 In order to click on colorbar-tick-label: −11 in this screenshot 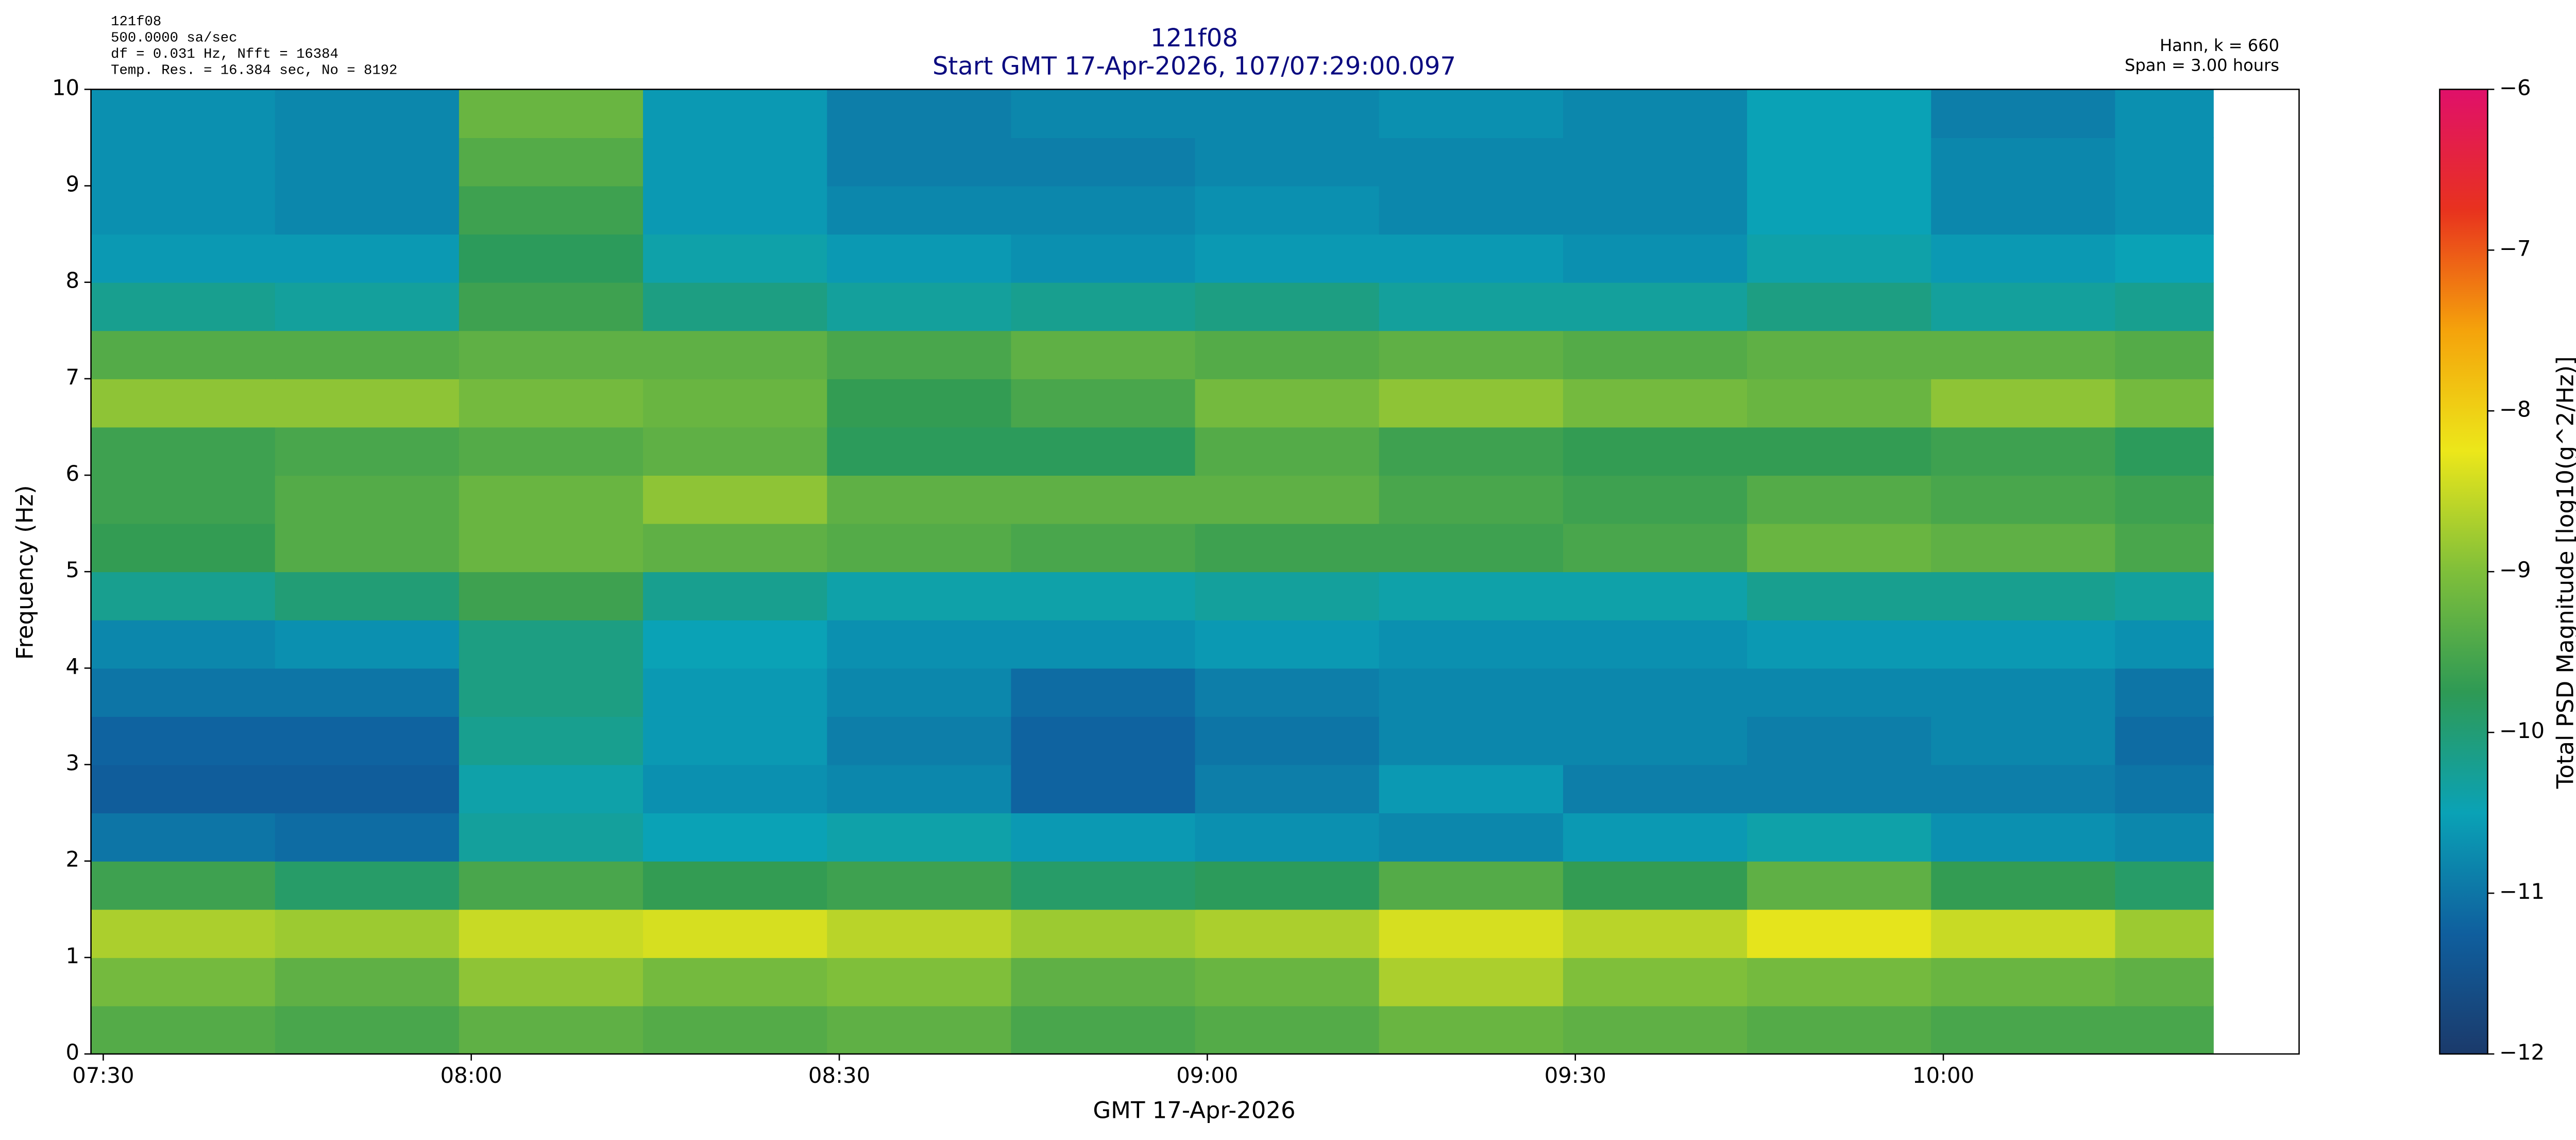, I will do `click(2522, 892)`.